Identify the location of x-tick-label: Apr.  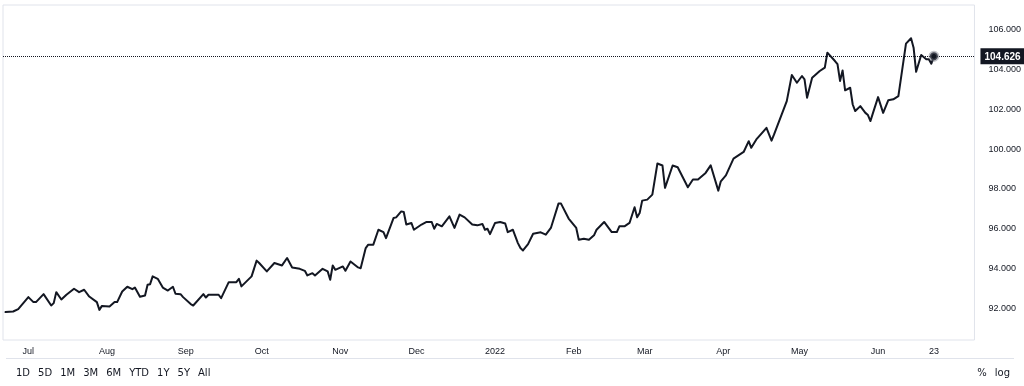
(723, 350).